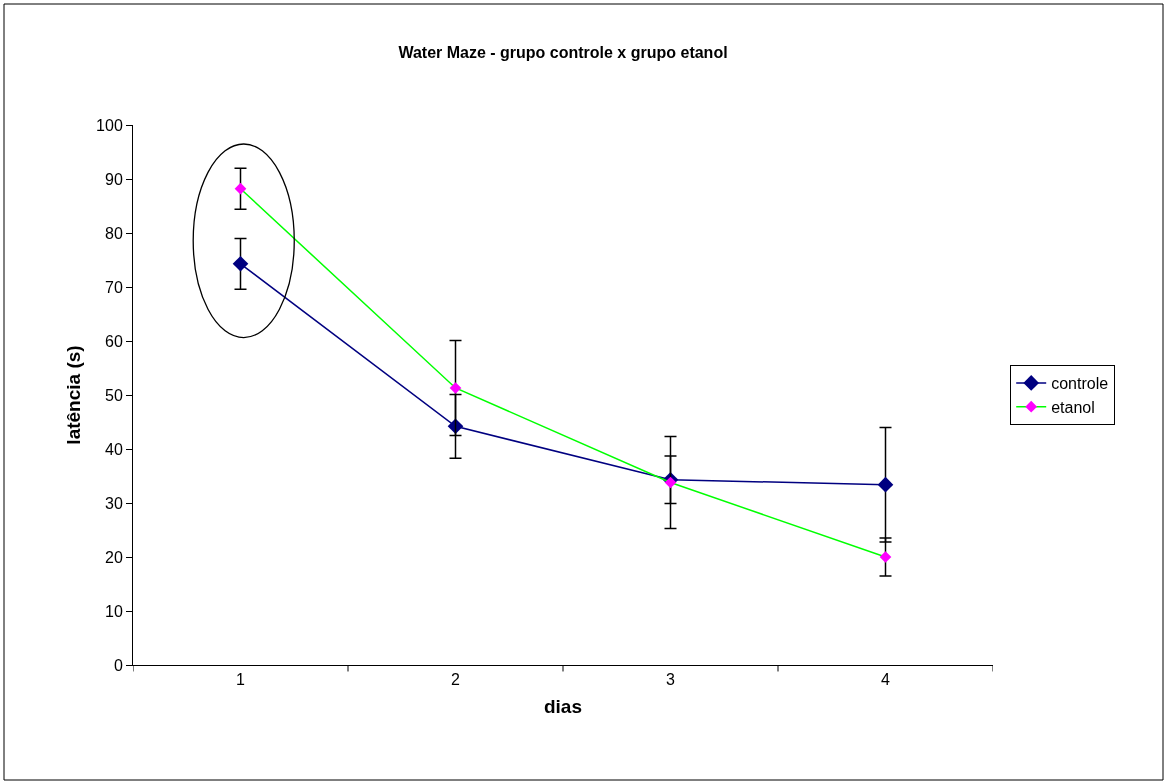 Image resolution: width=1167 pixels, height=784 pixels. Describe the element at coordinates (73, 395) in the screenshot. I see `y-axis-title: latência (s)` at that location.